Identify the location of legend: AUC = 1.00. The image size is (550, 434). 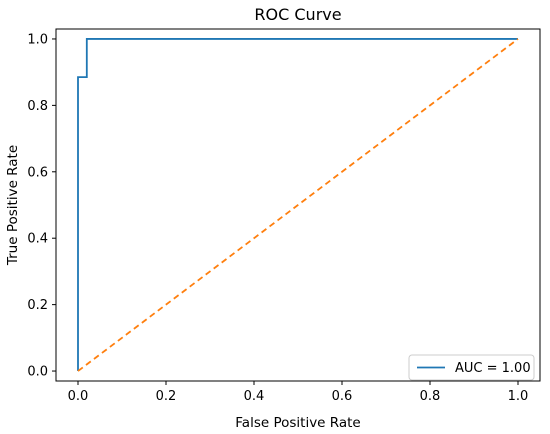
(471, 367).